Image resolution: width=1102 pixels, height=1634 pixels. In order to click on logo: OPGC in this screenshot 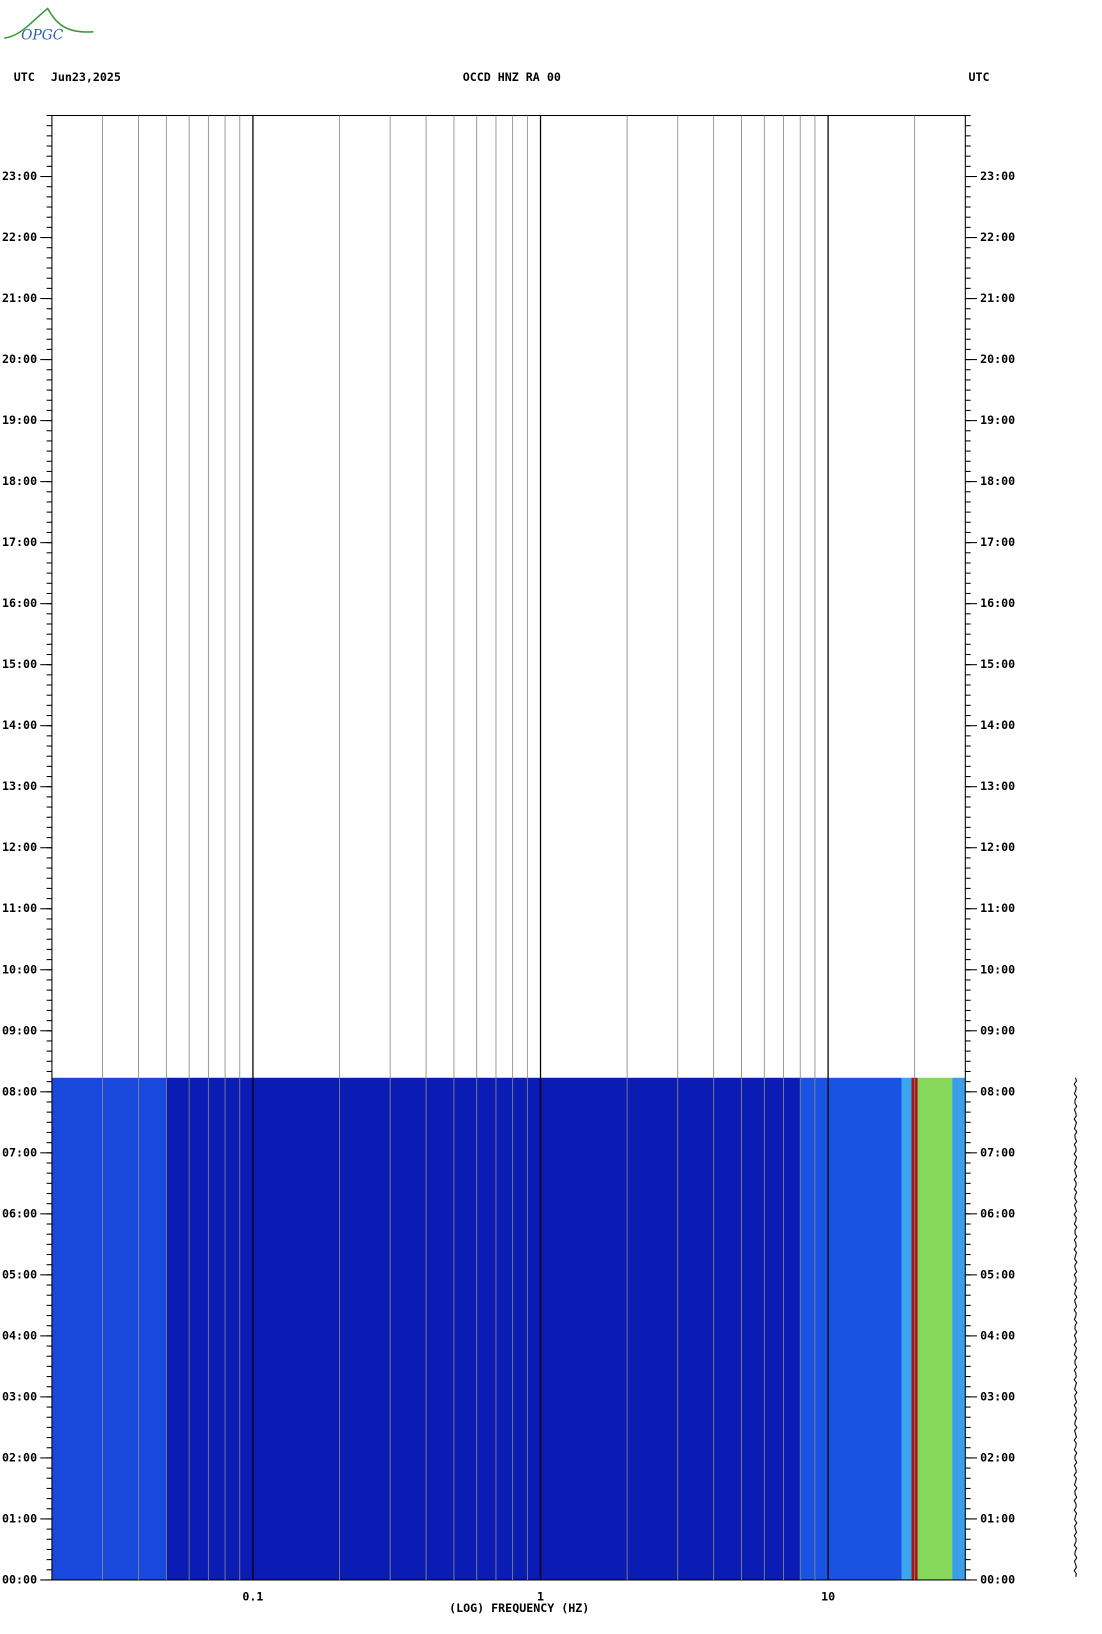, I will do `click(42, 36)`.